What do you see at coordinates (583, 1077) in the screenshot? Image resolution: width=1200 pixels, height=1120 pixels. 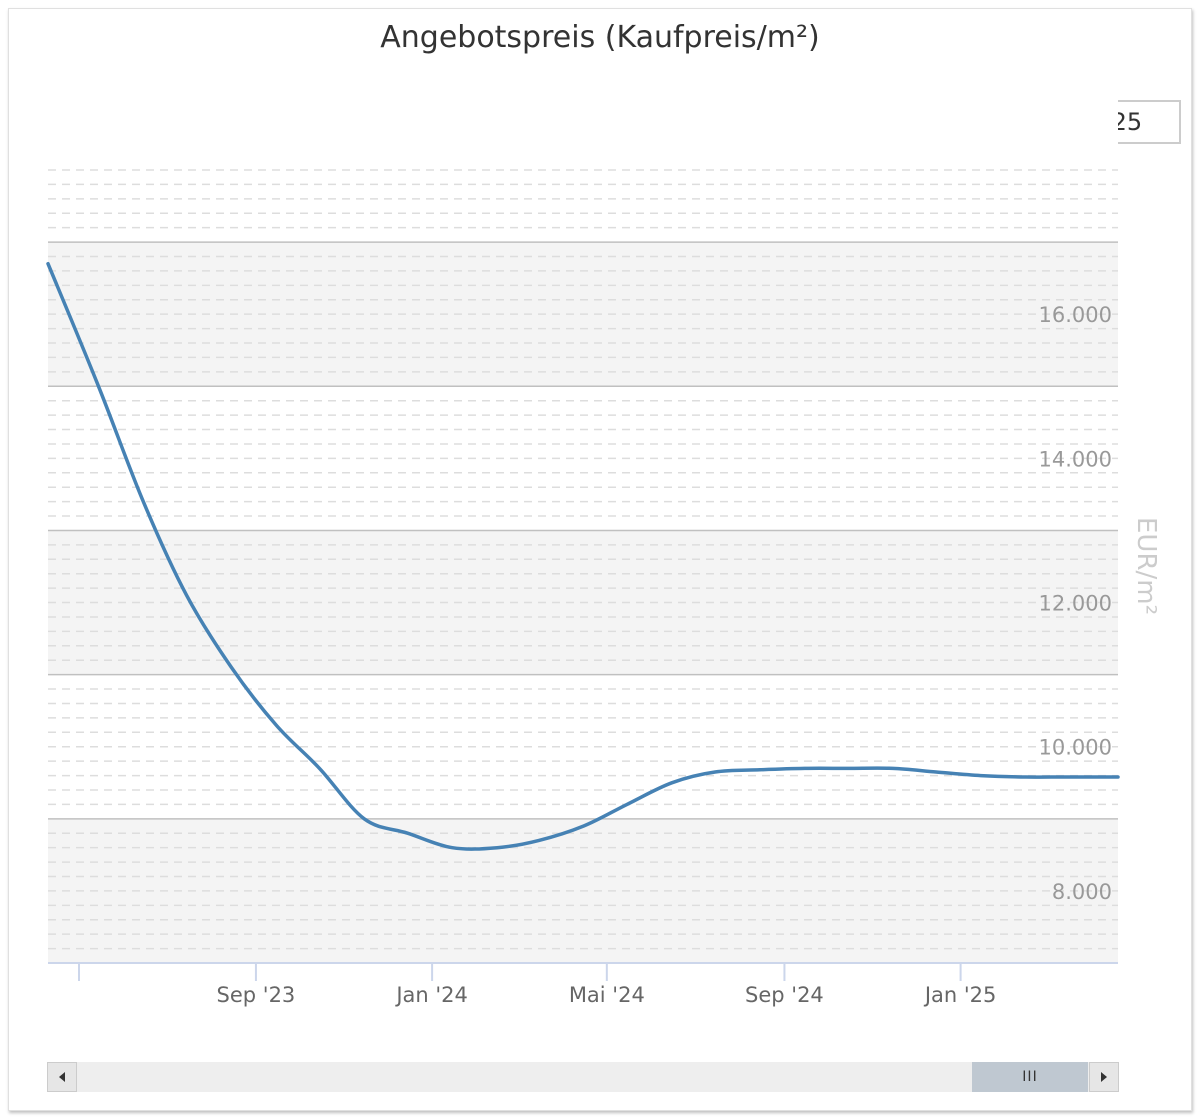 I see `navigator-scrollbar-track` at bounding box center [583, 1077].